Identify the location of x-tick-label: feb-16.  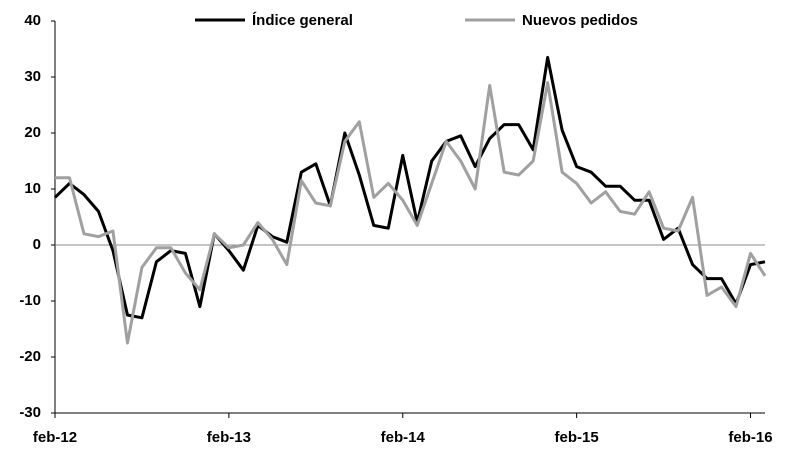
(750, 437).